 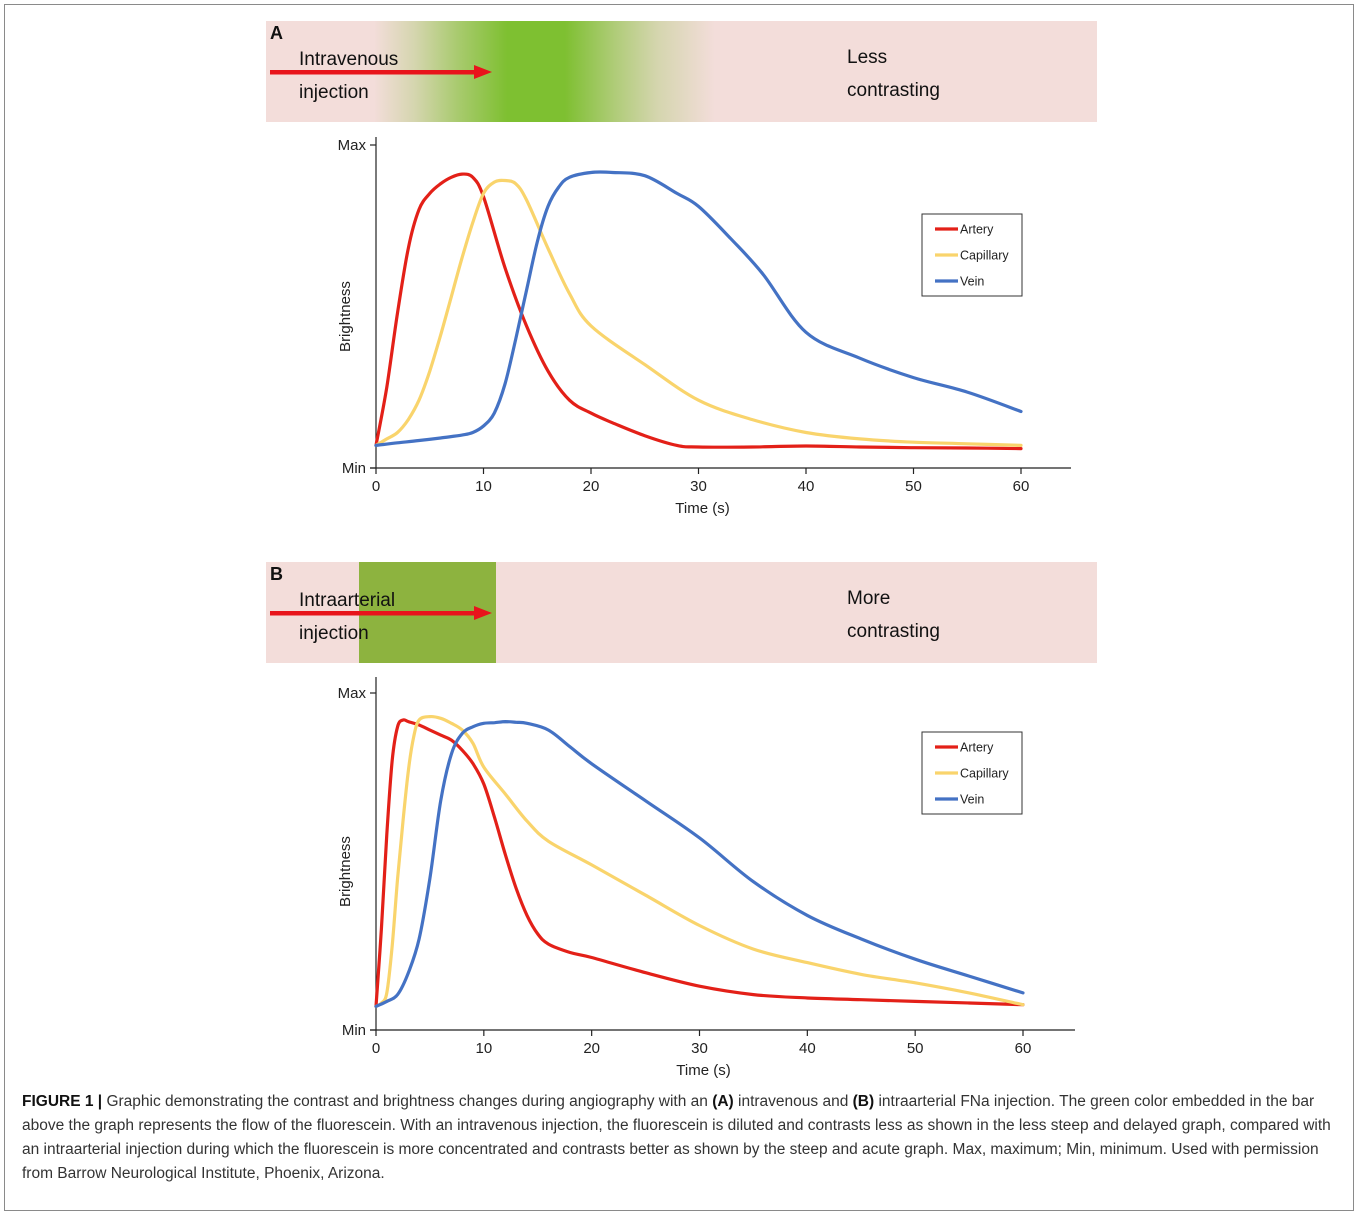 I want to click on injection-label: Intraarterial injection, so click(x=347, y=617).